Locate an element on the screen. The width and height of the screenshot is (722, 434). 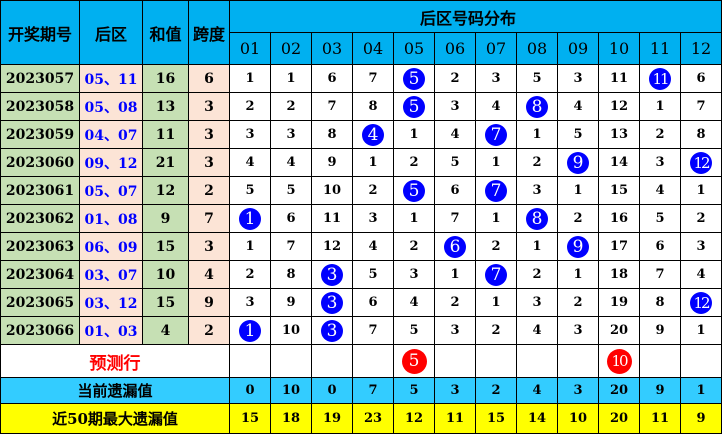
predict-cell: 5 is located at coordinates (414, 361).